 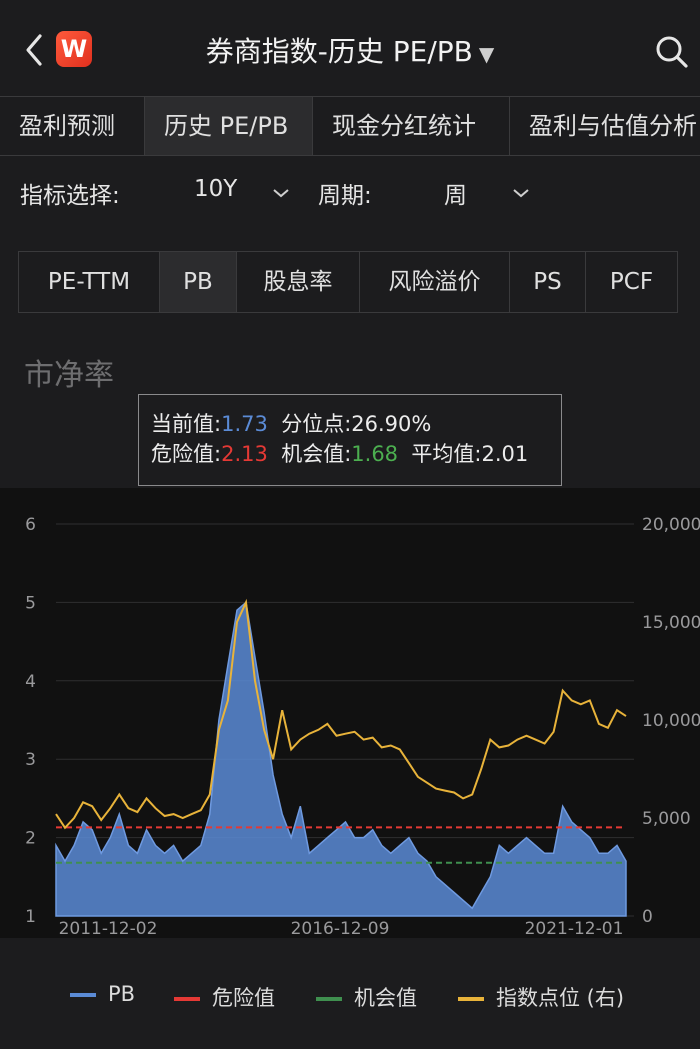 What do you see at coordinates (521, 193) in the screenshot?
I see `period-chevron-down-icon` at bounding box center [521, 193].